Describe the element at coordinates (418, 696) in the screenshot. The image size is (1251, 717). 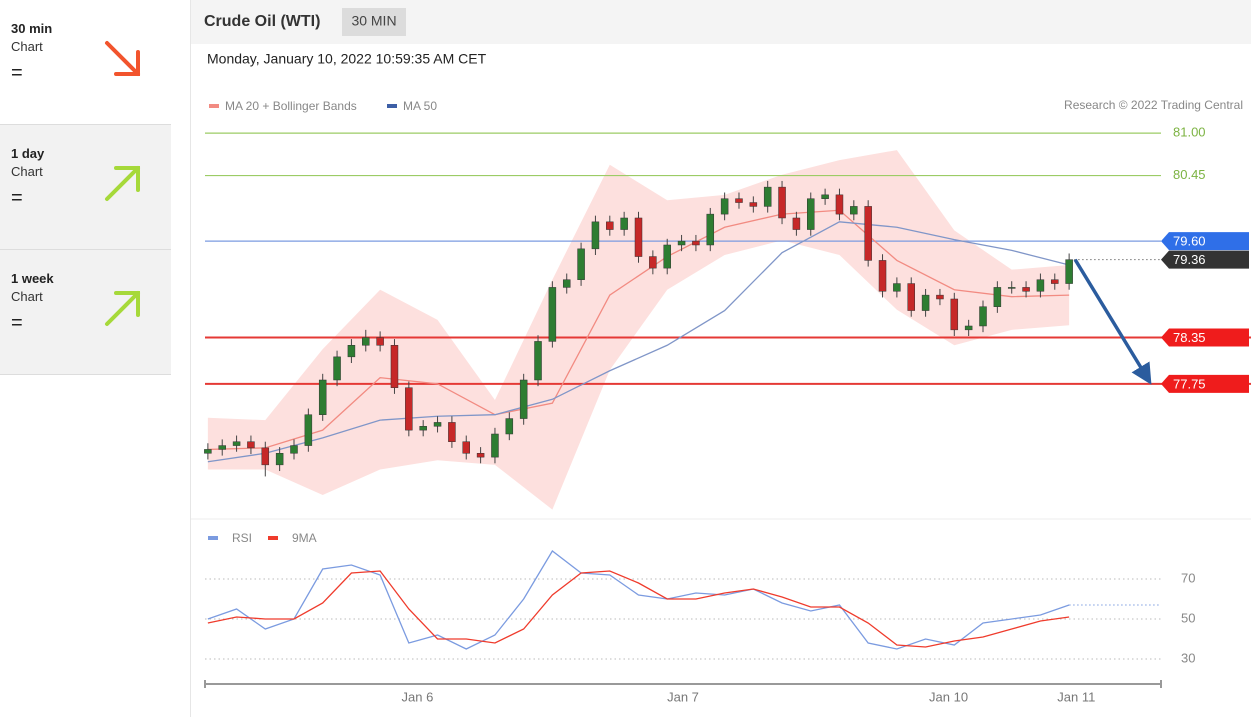
I see `x-tick-label: Jan 6` at that location.